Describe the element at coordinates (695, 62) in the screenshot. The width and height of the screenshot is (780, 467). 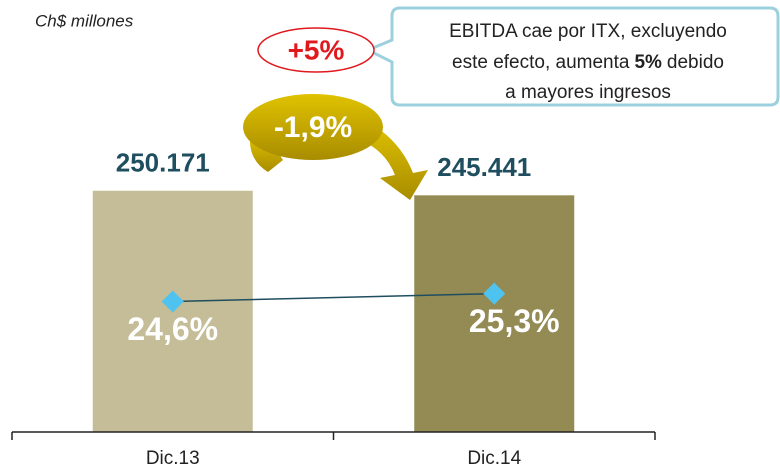
I see `callout-text: debido` at that location.